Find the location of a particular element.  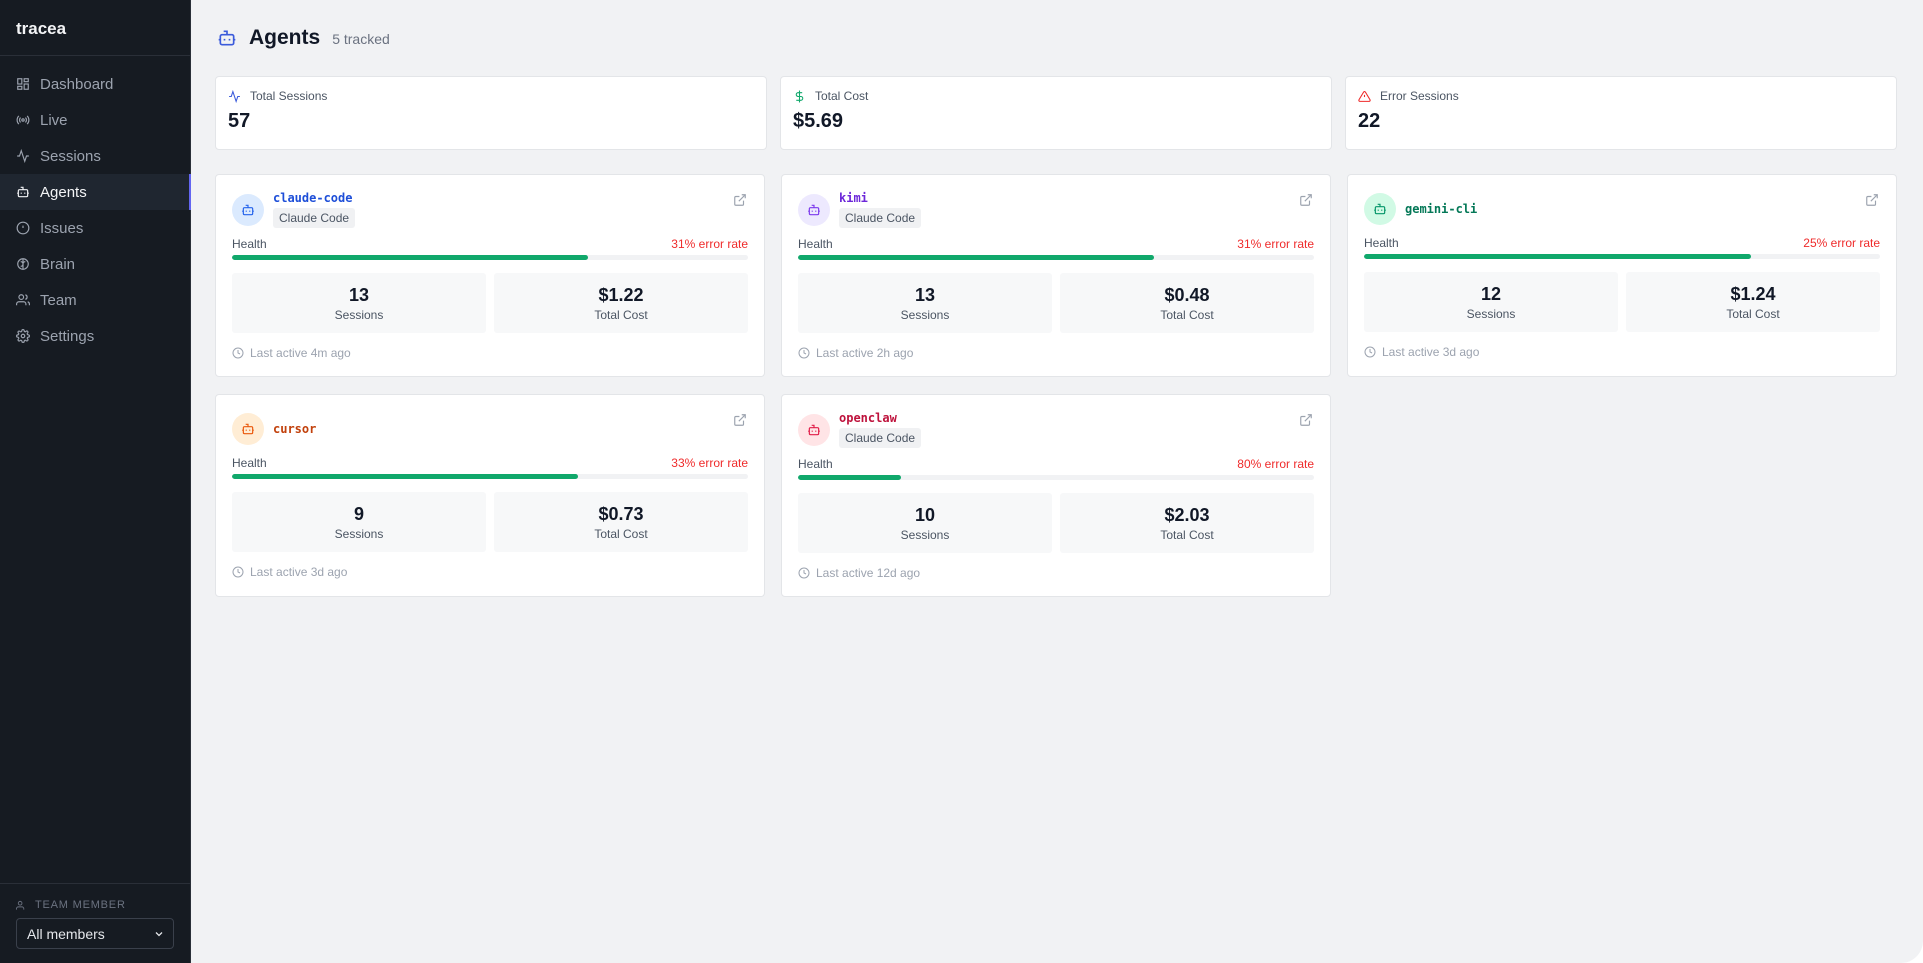

agent-name: cursor is located at coordinates (295, 429).